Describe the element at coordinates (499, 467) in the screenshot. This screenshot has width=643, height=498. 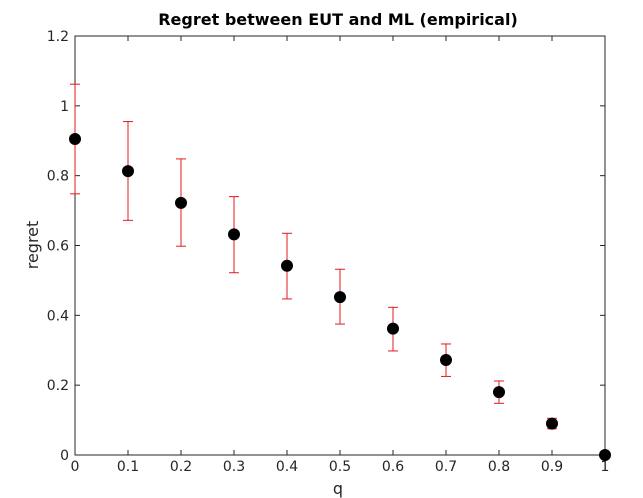
I see `x-tick-label: 0.8` at that location.